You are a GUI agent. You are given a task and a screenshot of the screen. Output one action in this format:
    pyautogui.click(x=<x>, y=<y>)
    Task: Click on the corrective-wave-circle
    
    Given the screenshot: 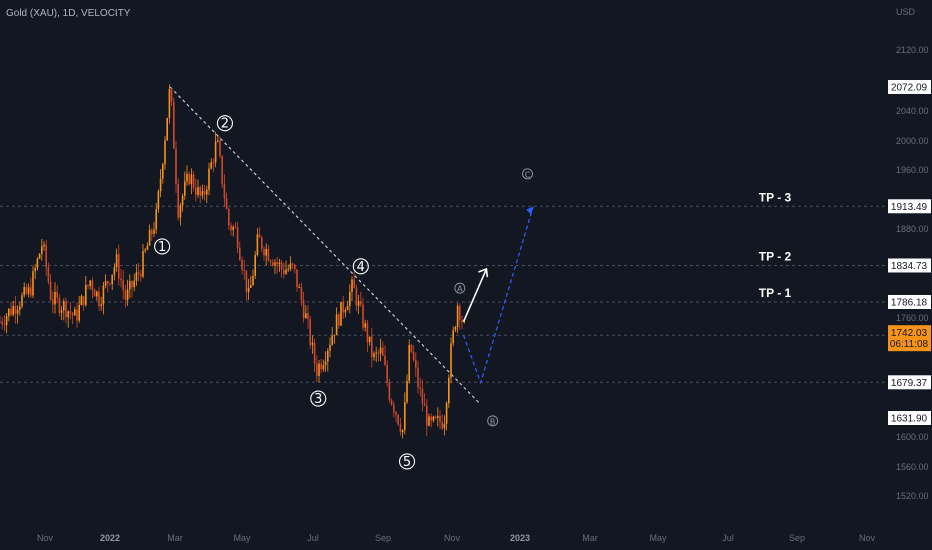 What is the action you would take?
    pyautogui.click(x=527, y=174)
    